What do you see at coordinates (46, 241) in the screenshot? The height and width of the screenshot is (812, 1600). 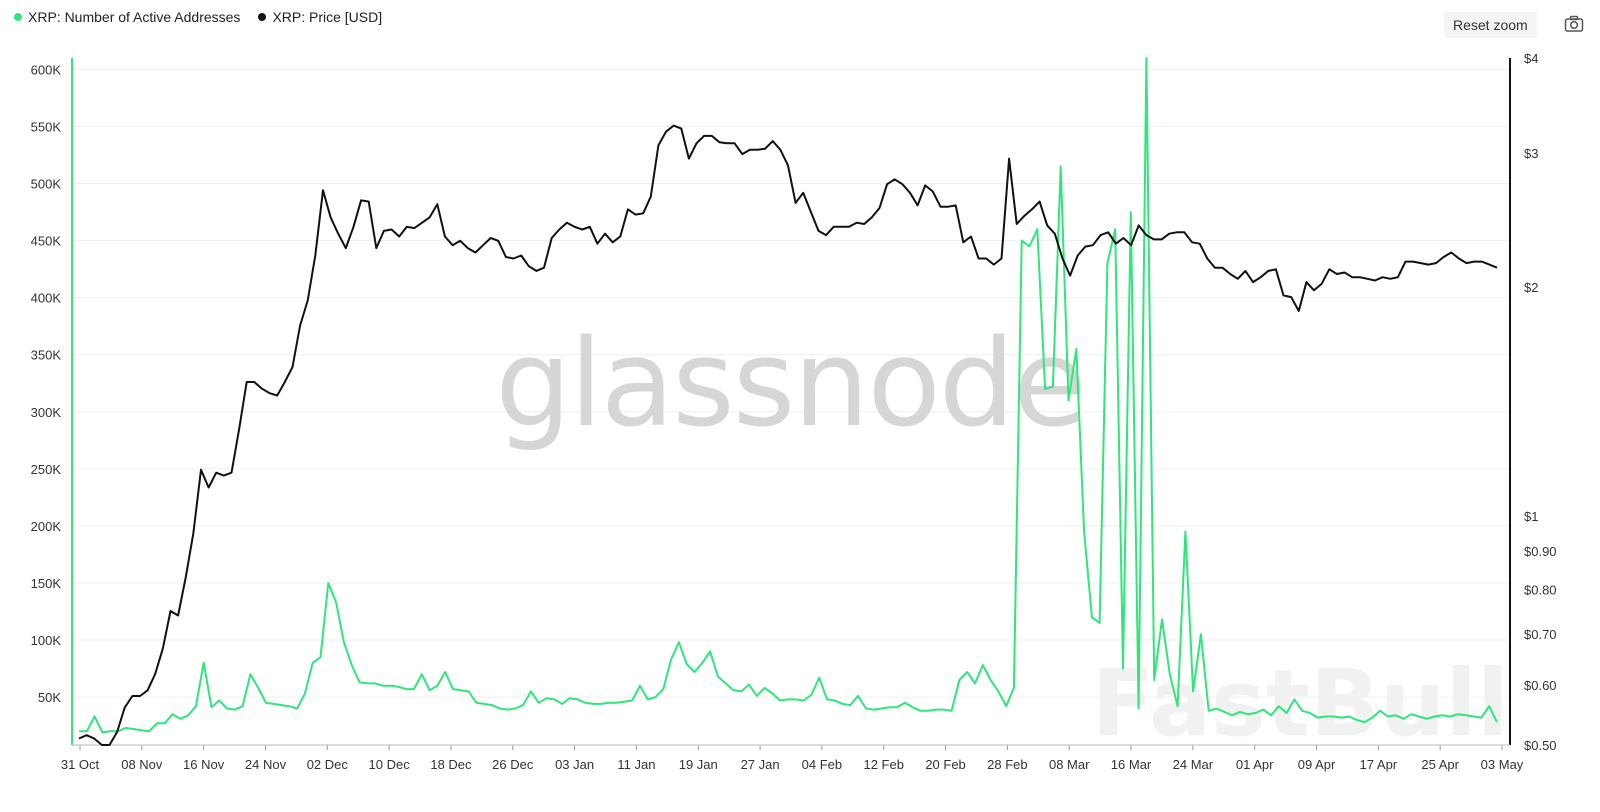 I see `left-tick-label: 450K` at bounding box center [46, 241].